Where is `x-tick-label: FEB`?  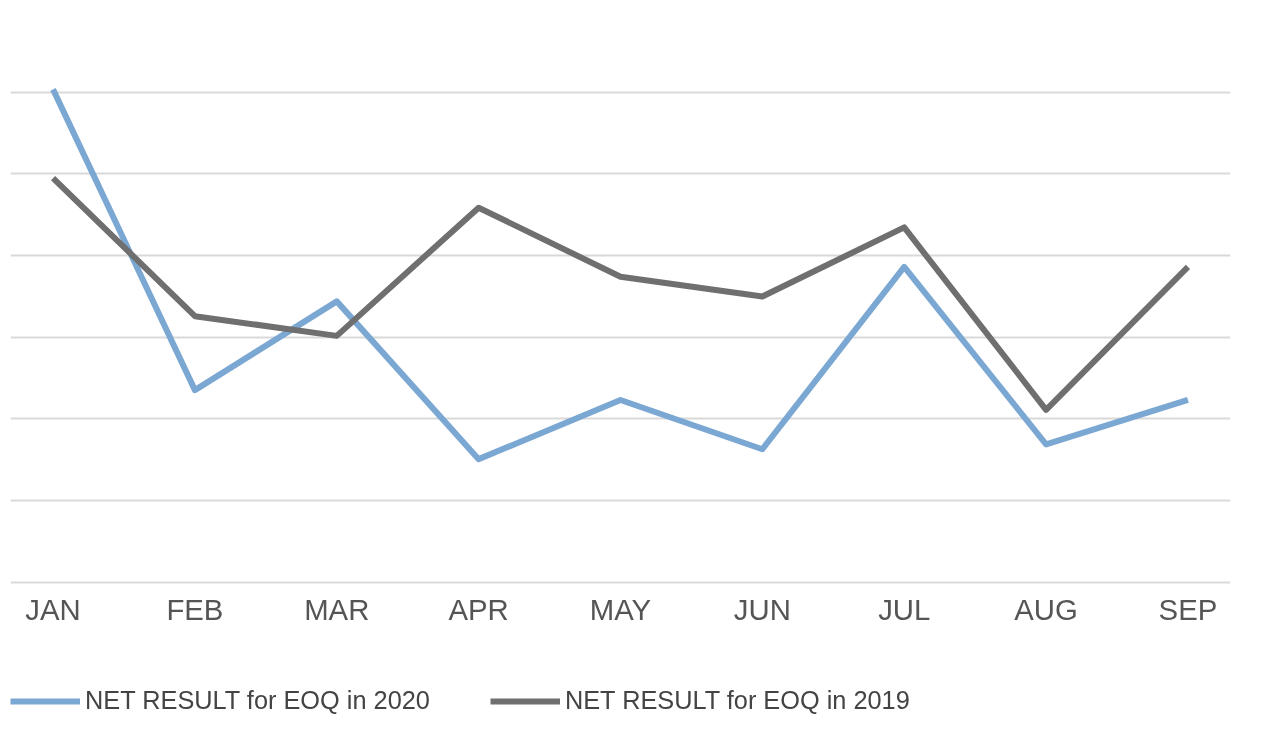
x-tick-label: FEB is located at coordinates (195, 610).